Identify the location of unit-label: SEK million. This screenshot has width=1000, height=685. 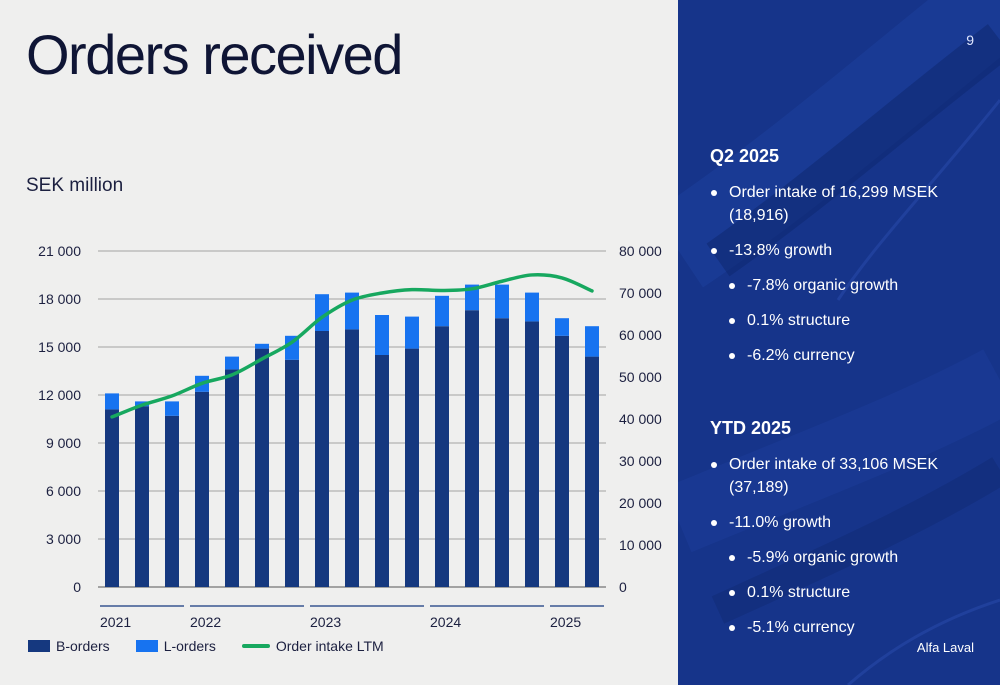
(75, 185).